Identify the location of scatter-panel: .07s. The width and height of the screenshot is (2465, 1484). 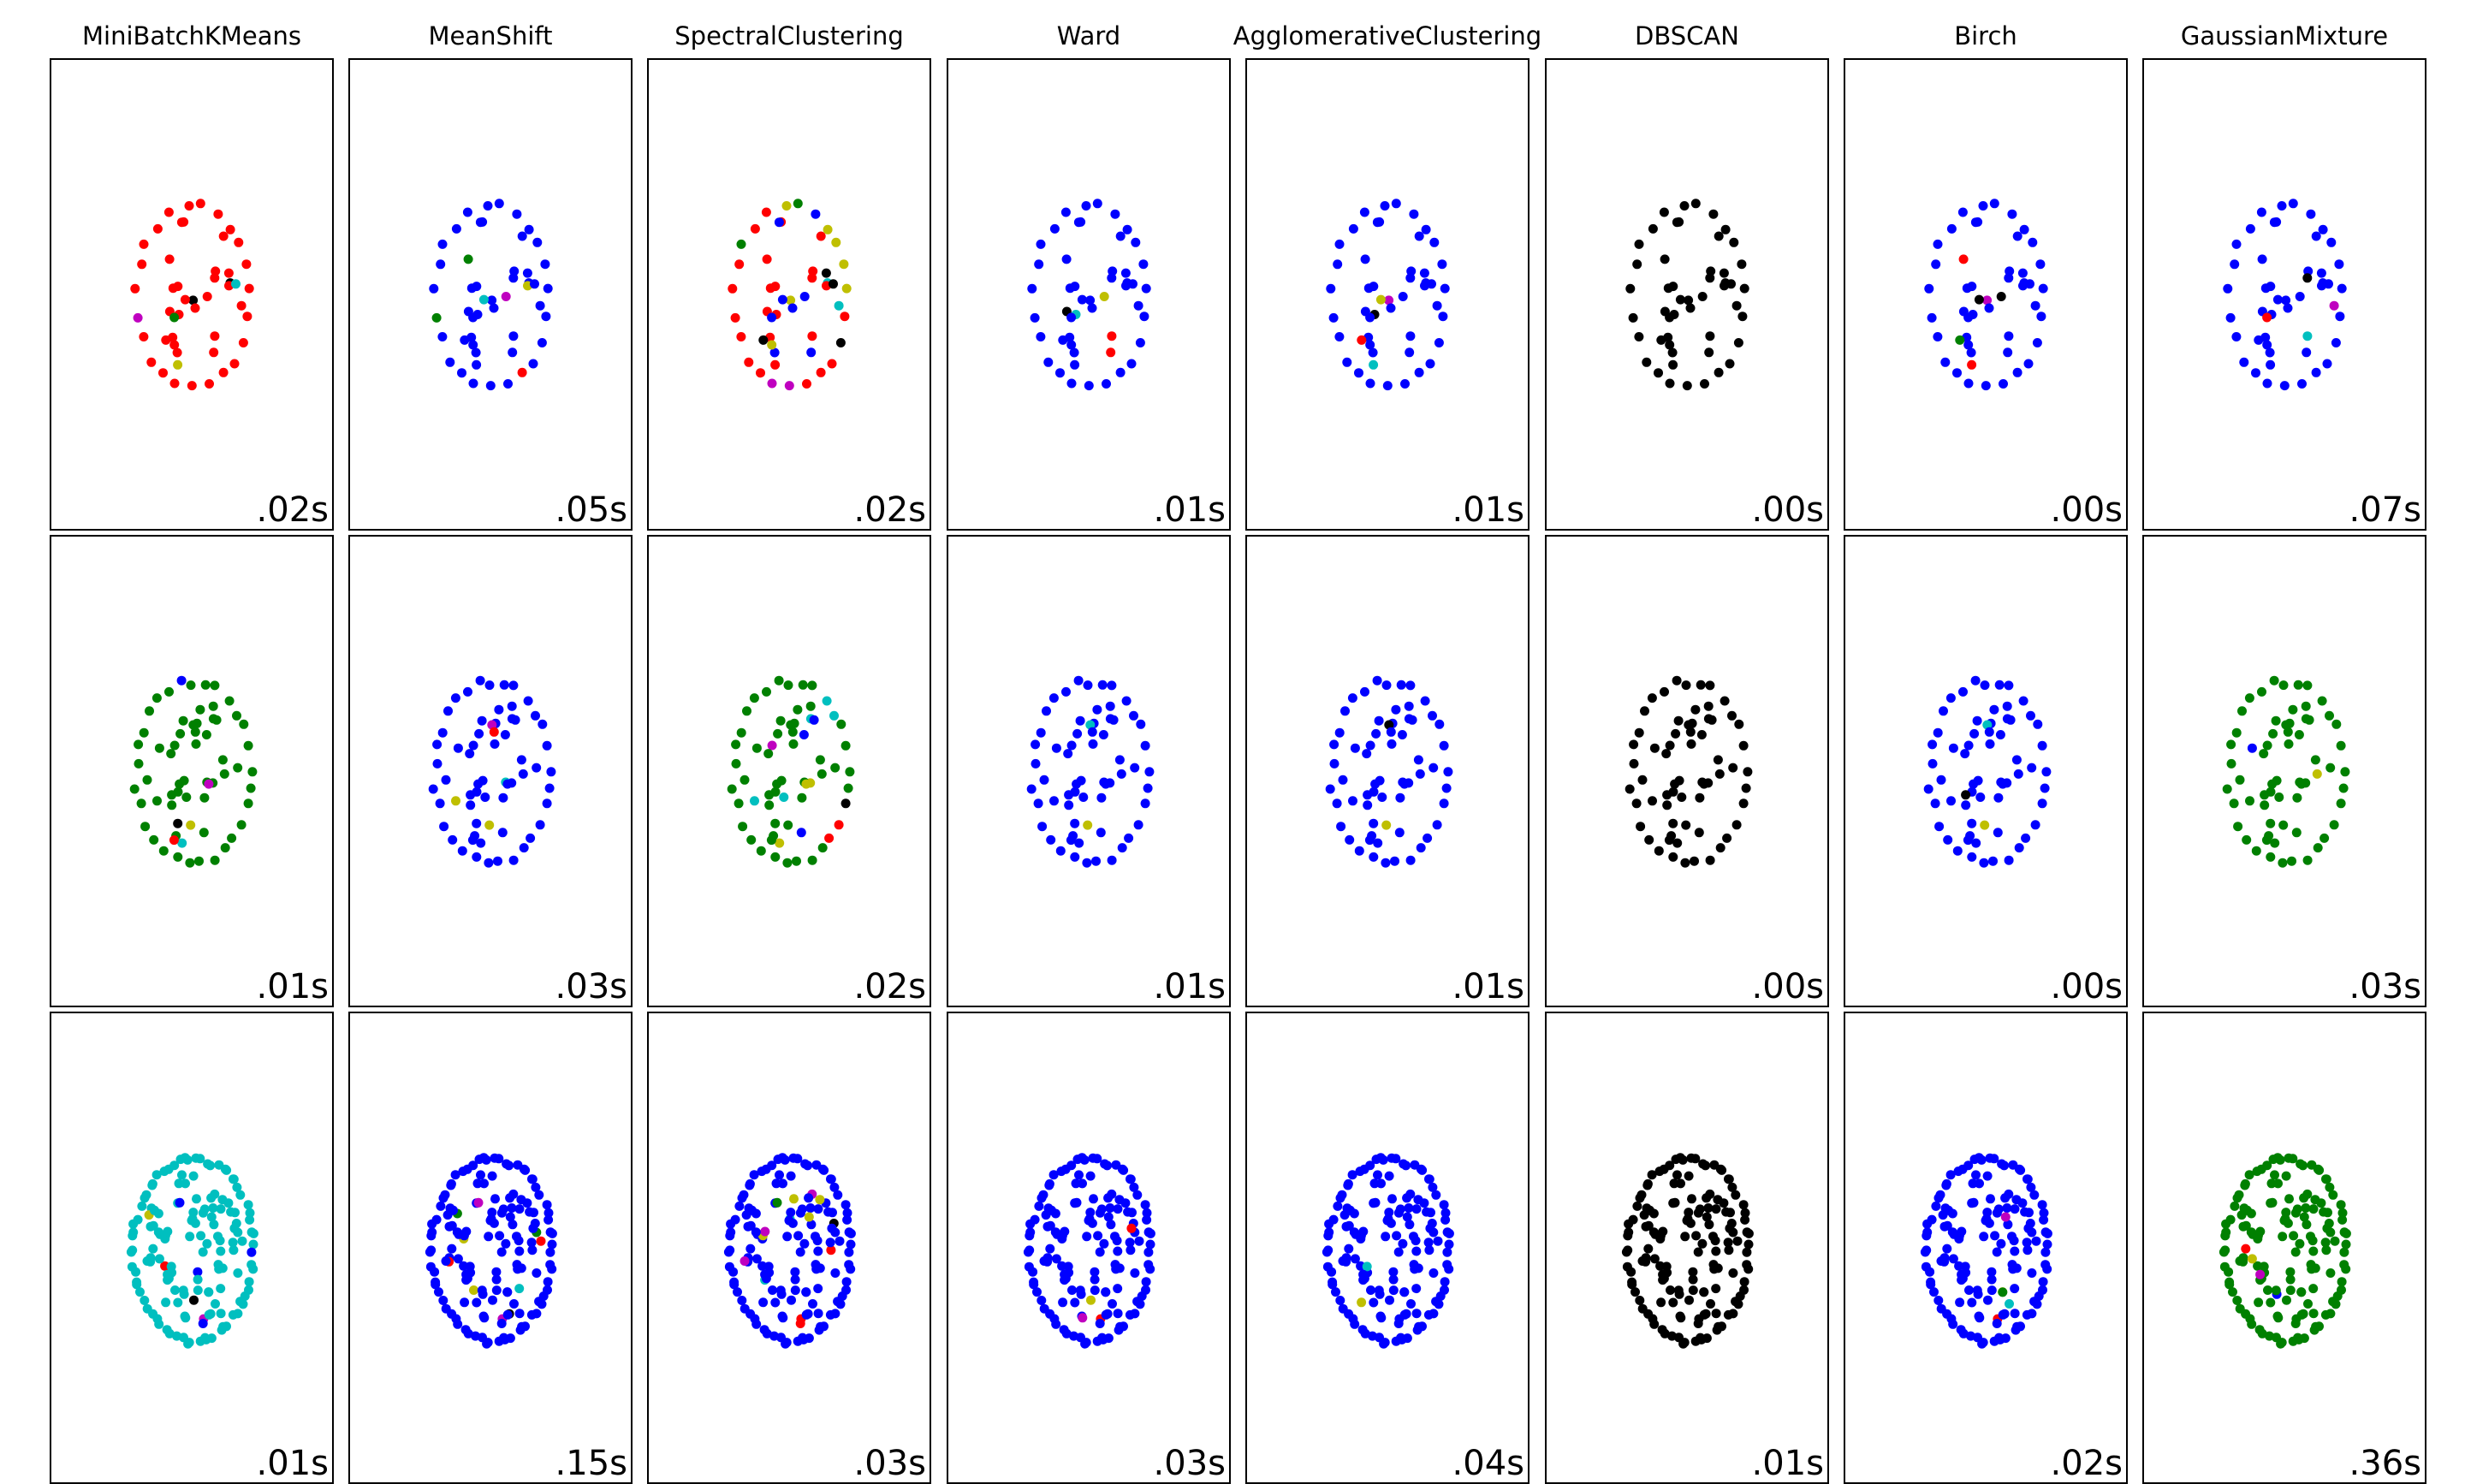
(2284, 295).